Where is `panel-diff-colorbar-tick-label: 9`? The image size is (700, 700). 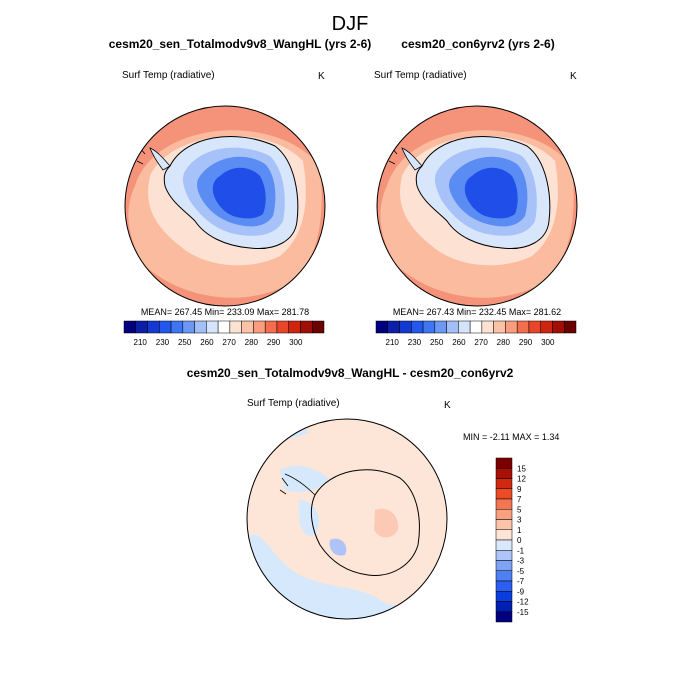
panel-diff-colorbar-tick-label: 9 is located at coordinates (519, 489).